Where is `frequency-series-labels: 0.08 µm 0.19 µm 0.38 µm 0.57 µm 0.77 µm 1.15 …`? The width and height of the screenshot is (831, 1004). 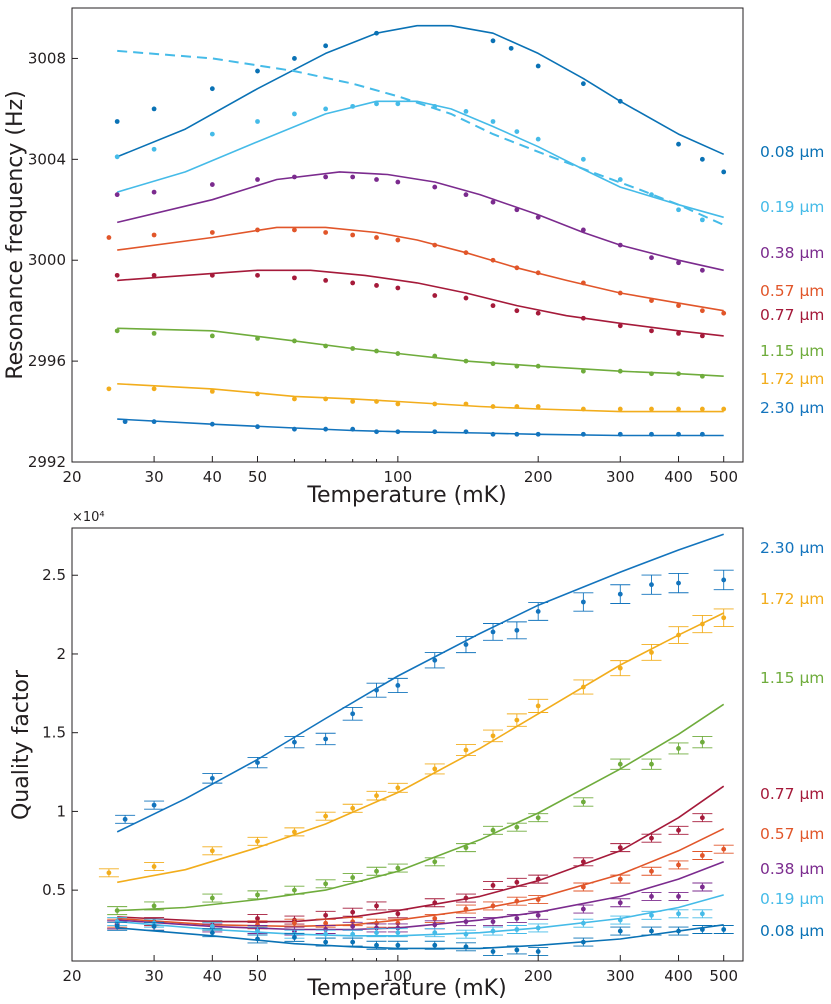
frequency-series-labels: 0.08 µm 0.19 µm 0.38 µm 0.57 µm 0.77 µm 1.15 … is located at coordinates (792, 280).